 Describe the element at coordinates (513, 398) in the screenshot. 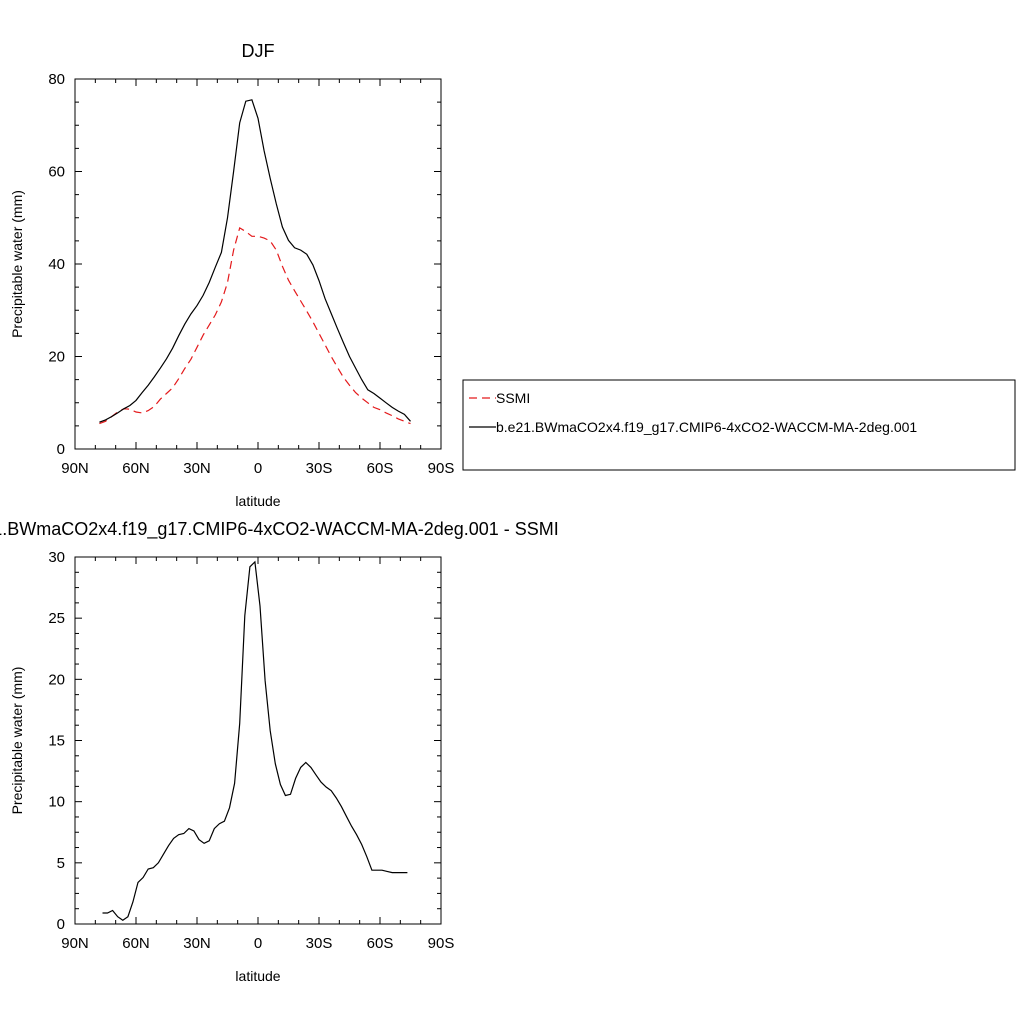

I see `legend-entry-label: SSMI` at that location.